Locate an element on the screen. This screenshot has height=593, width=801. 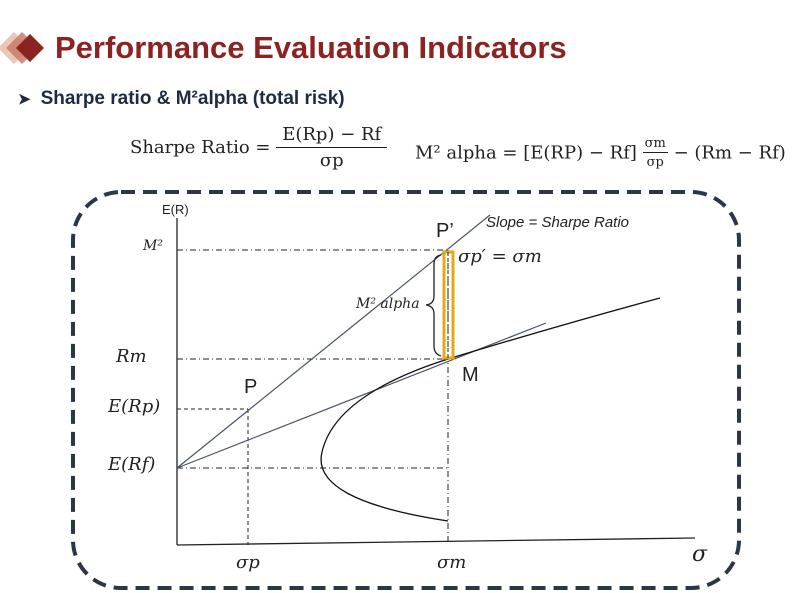
bullet-text: Sharpe ratio & M²alpha (total risk) is located at coordinates (192, 98).